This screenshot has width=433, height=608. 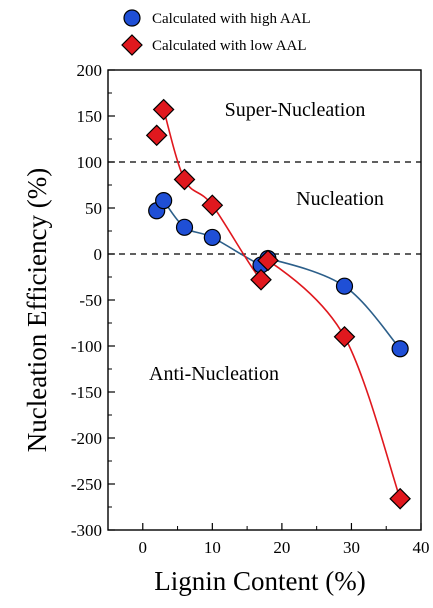 What do you see at coordinates (93, 208) in the screenshot?
I see `y-tick-label: 50` at bounding box center [93, 208].